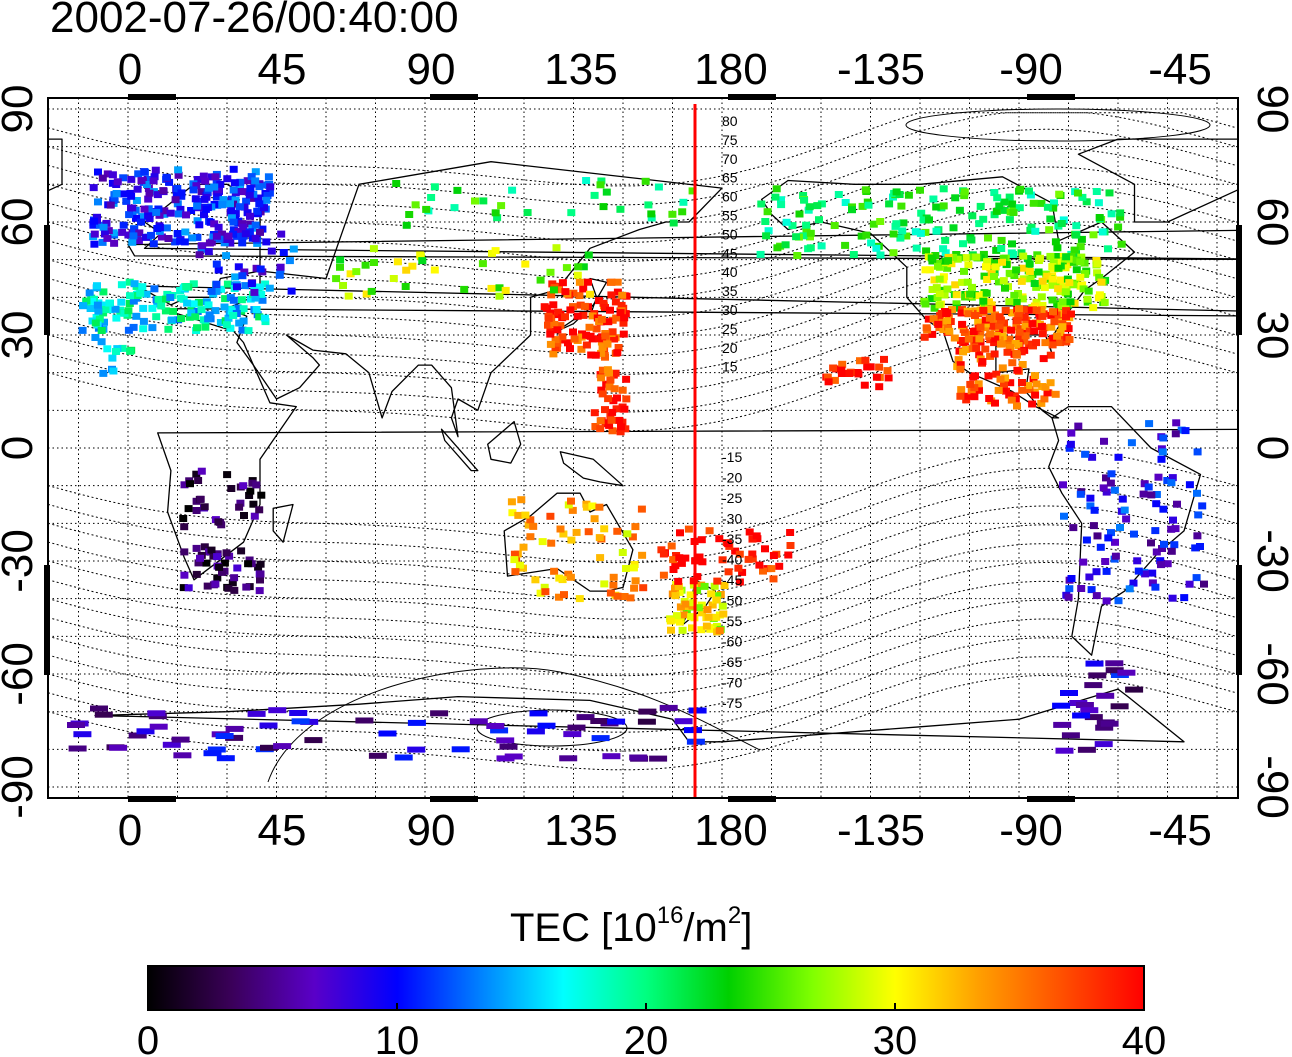  Describe the element at coordinates (21, 335) in the screenshot. I see `left-lat-label: 30` at that location.